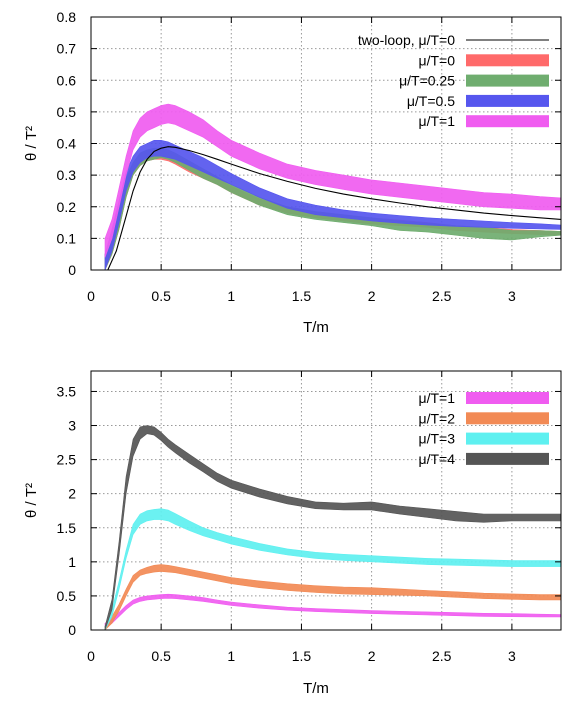 This screenshot has height=702, width=563. What do you see at coordinates (67, 144) in the screenshot?
I see `y-tick-label: 0.4` at bounding box center [67, 144].